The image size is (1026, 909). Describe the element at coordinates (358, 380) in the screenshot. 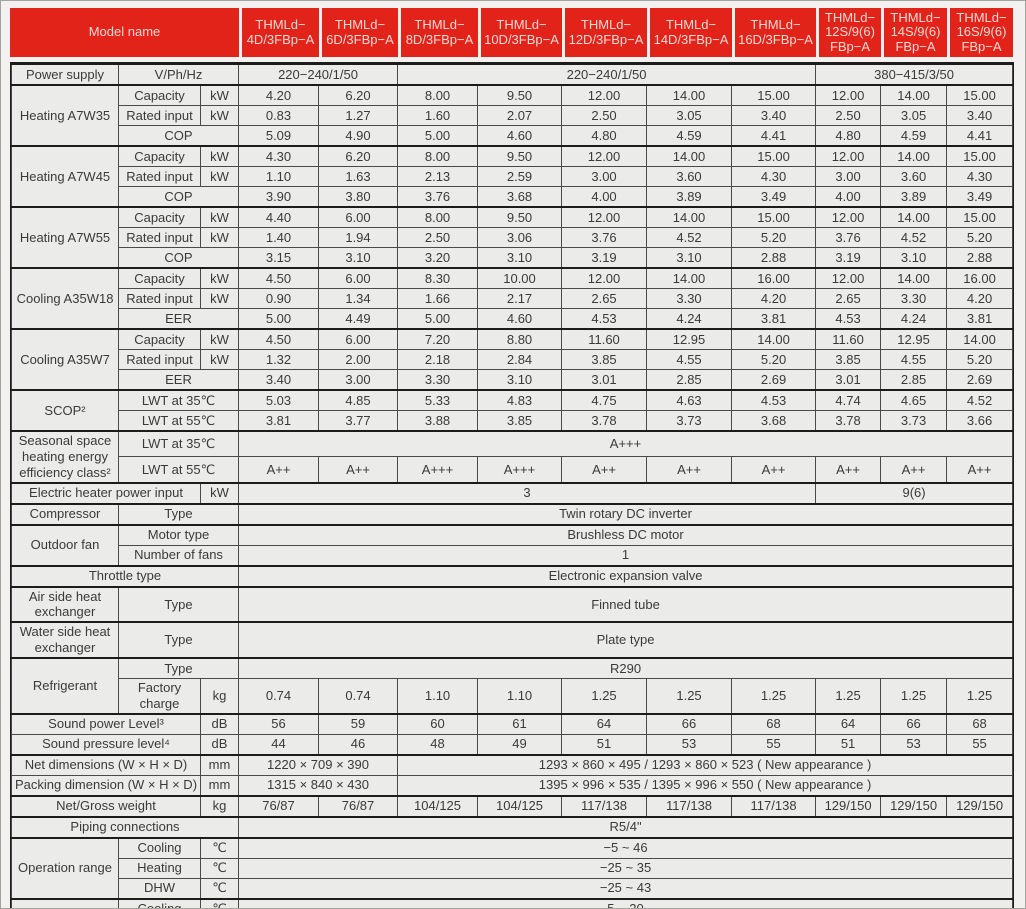

I see `spec-cell: 3.00` at that location.